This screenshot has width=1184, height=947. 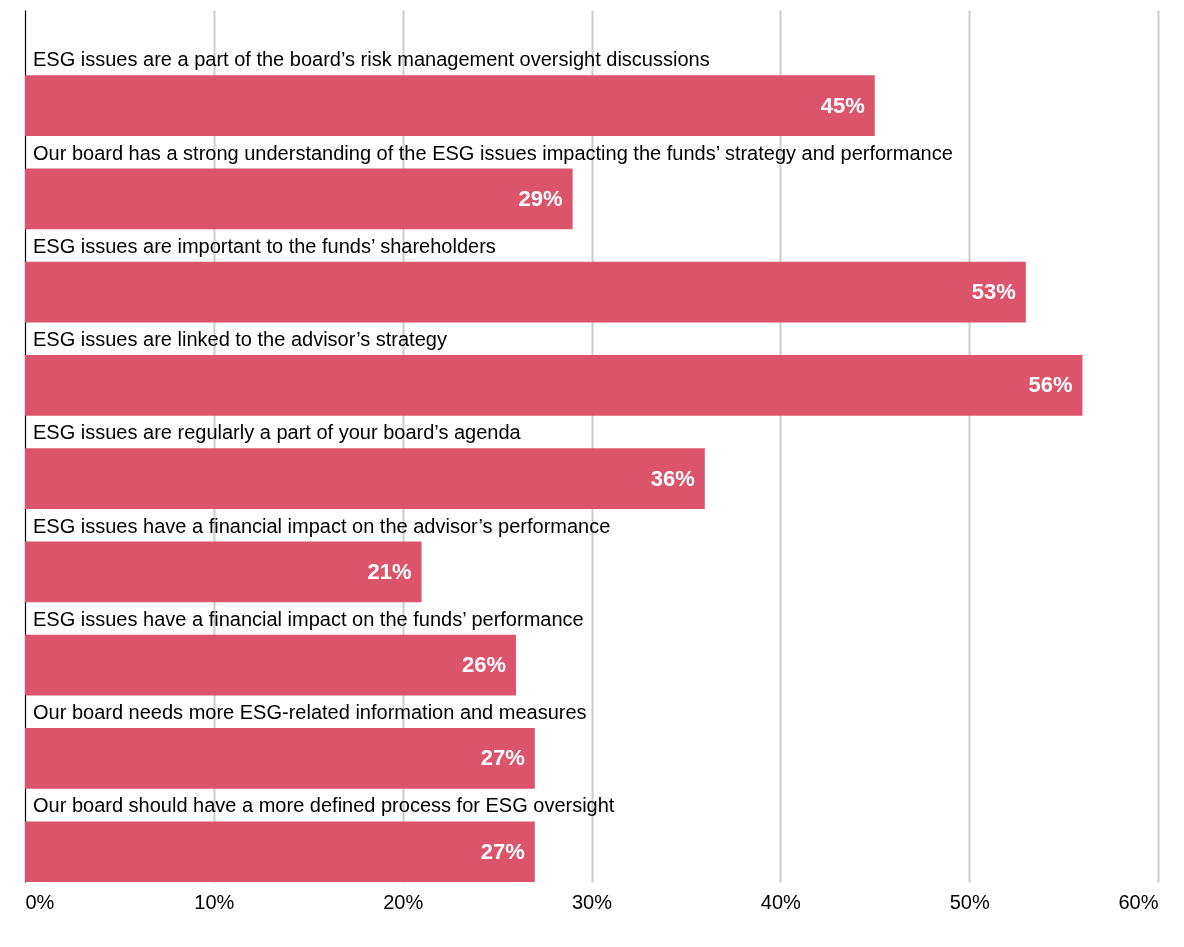 I want to click on y-tick-label: ESG issues are a part of the board’s risk management oversight discussions, so click(x=371, y=59).